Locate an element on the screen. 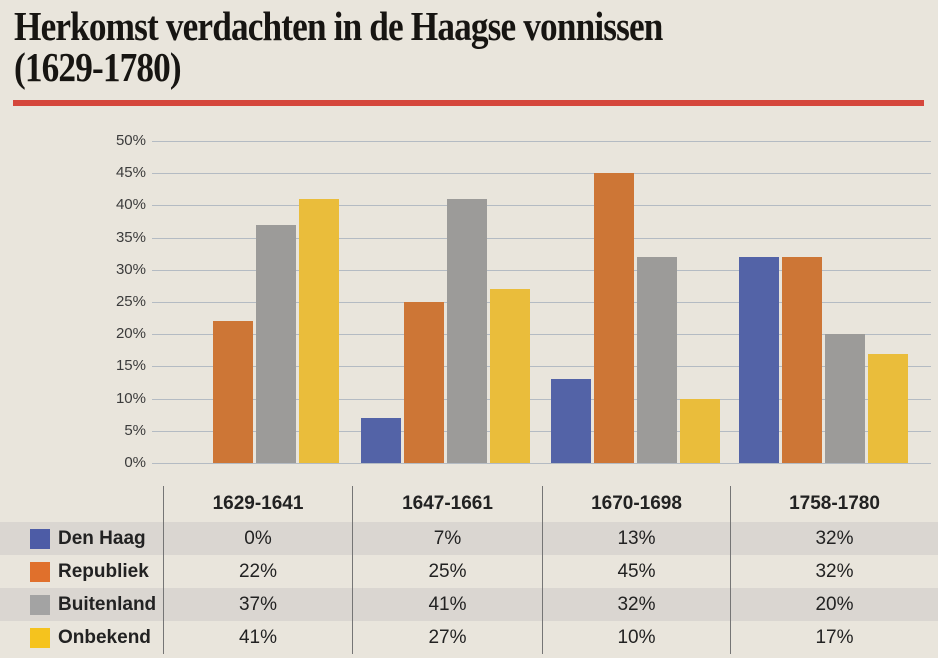 The width and height of the screenshot is (938, 658). legend-cell-onbekend: Onbekend is located at coordinates (81, 637).